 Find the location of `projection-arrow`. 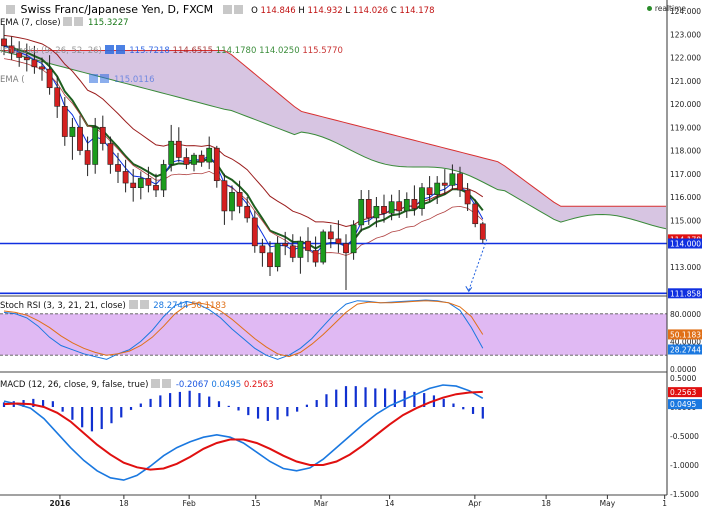

projection-arrow is located at coordinates (478, 265).